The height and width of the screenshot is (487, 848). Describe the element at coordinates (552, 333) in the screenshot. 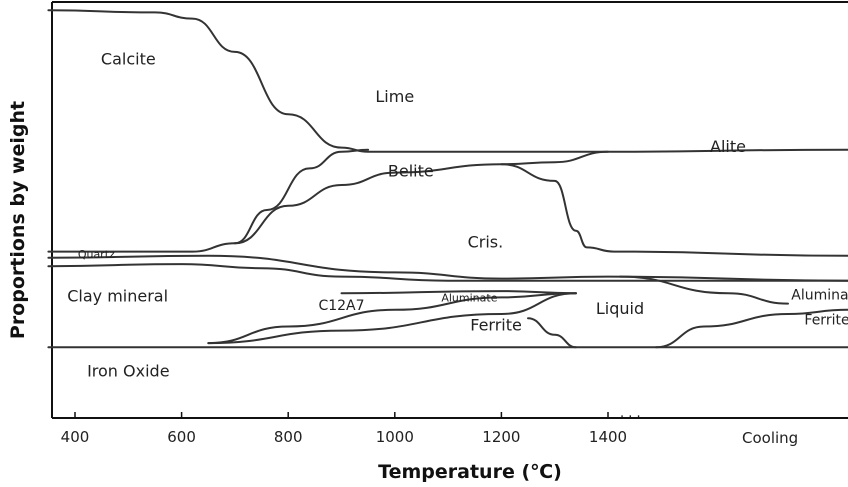

I see `liquid-left-boundary` at that location.